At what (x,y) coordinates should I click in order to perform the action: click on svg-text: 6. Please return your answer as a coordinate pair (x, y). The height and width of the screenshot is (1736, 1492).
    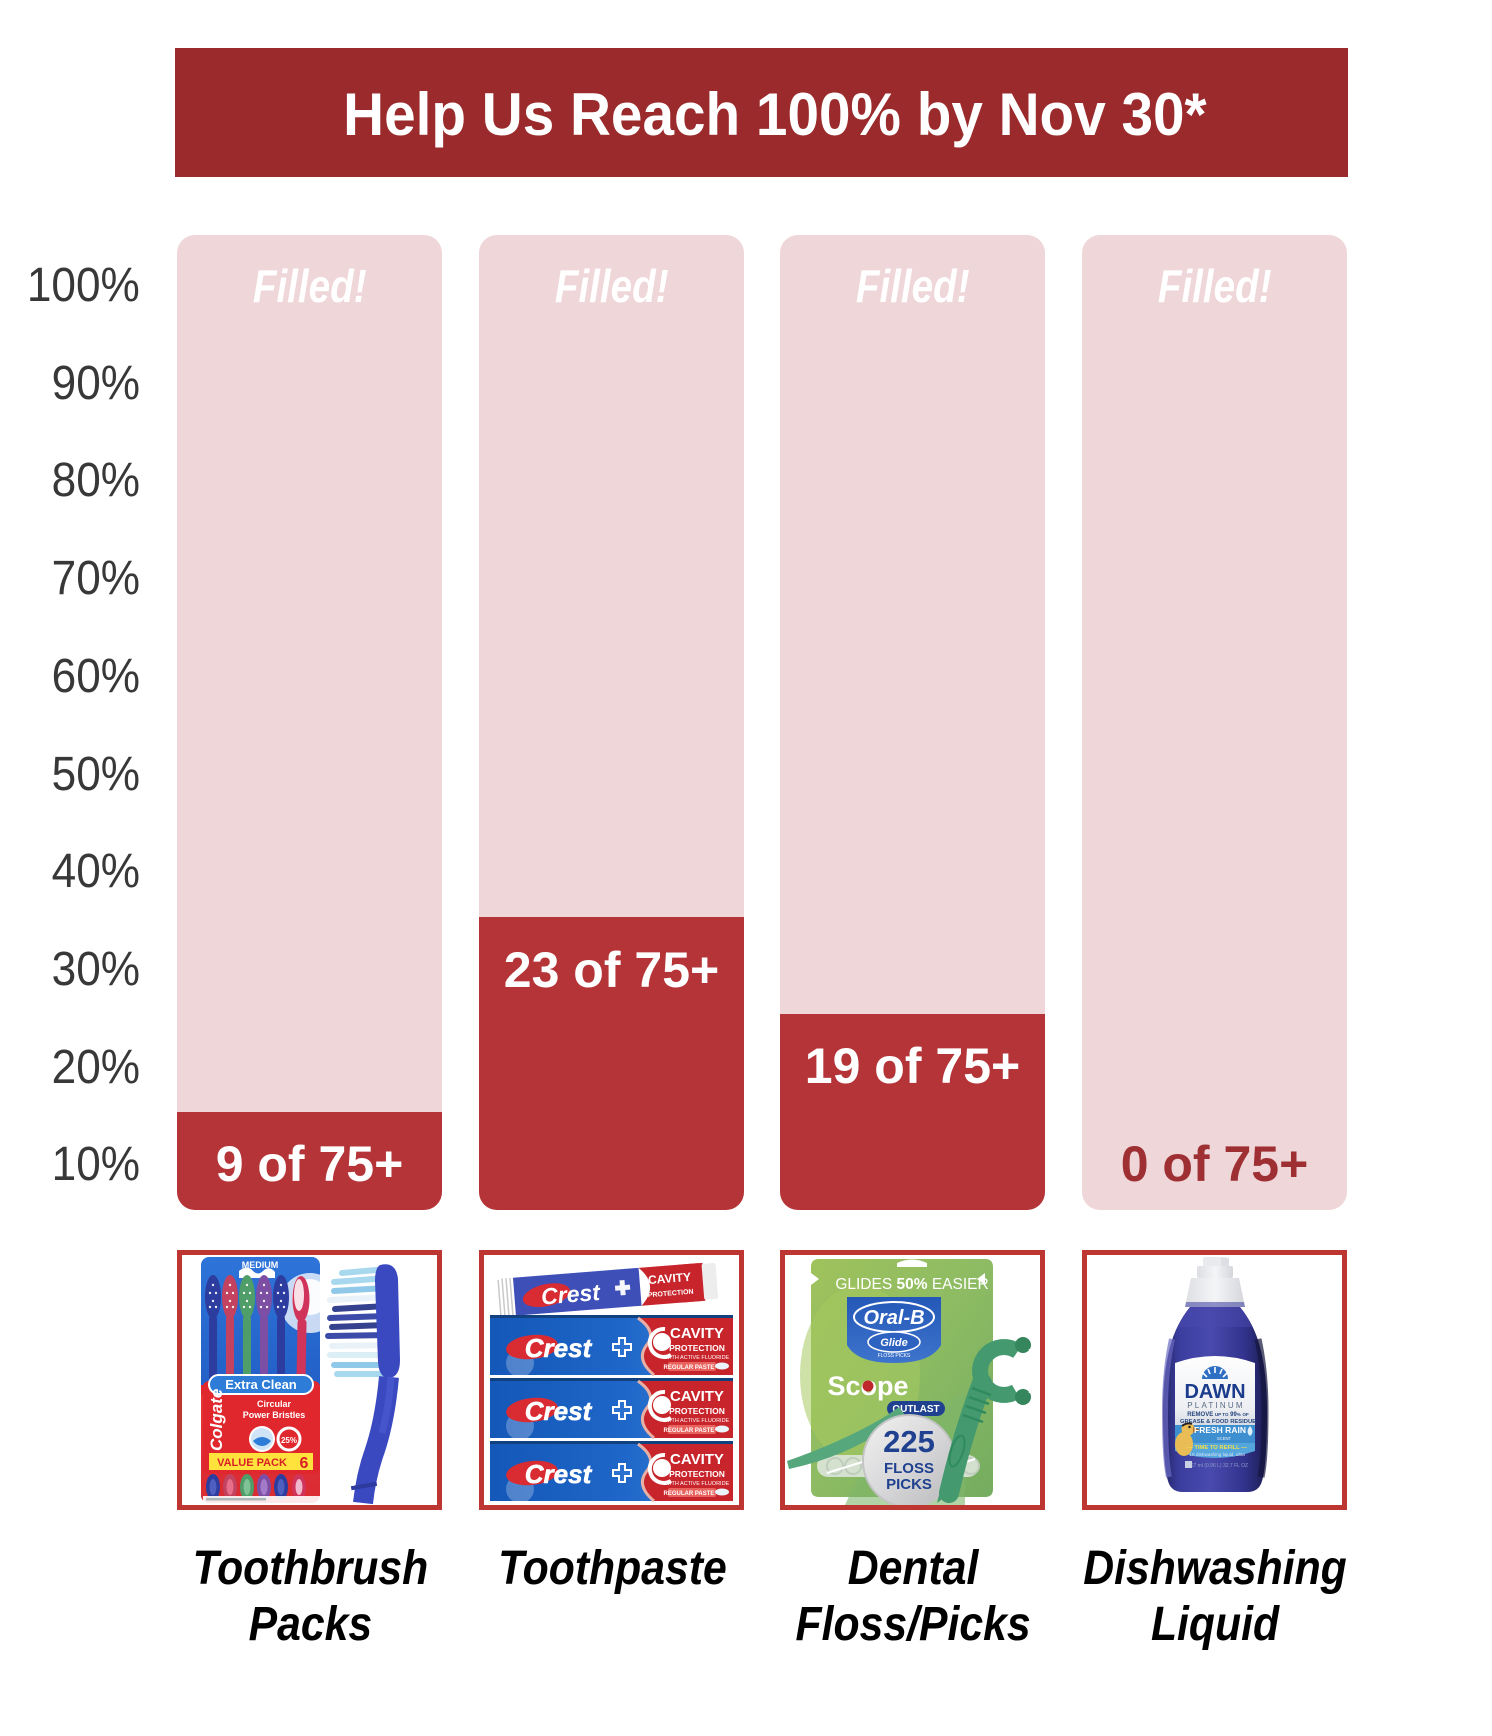
    Looking at the image, I should click on (304, 1463).